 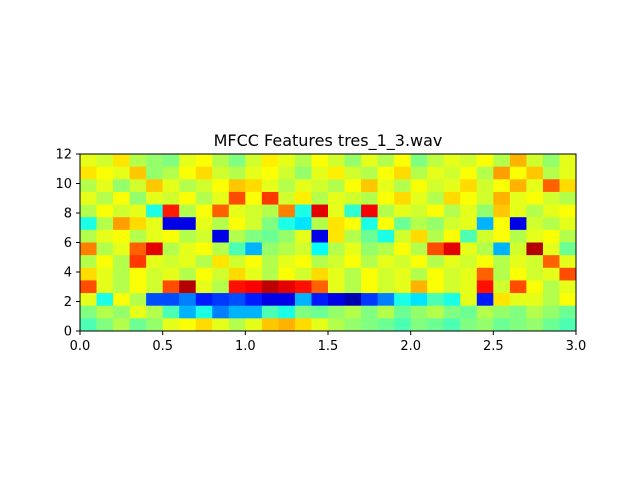 I want to click on y-tick-label: 4, so click(x=68, y=273).